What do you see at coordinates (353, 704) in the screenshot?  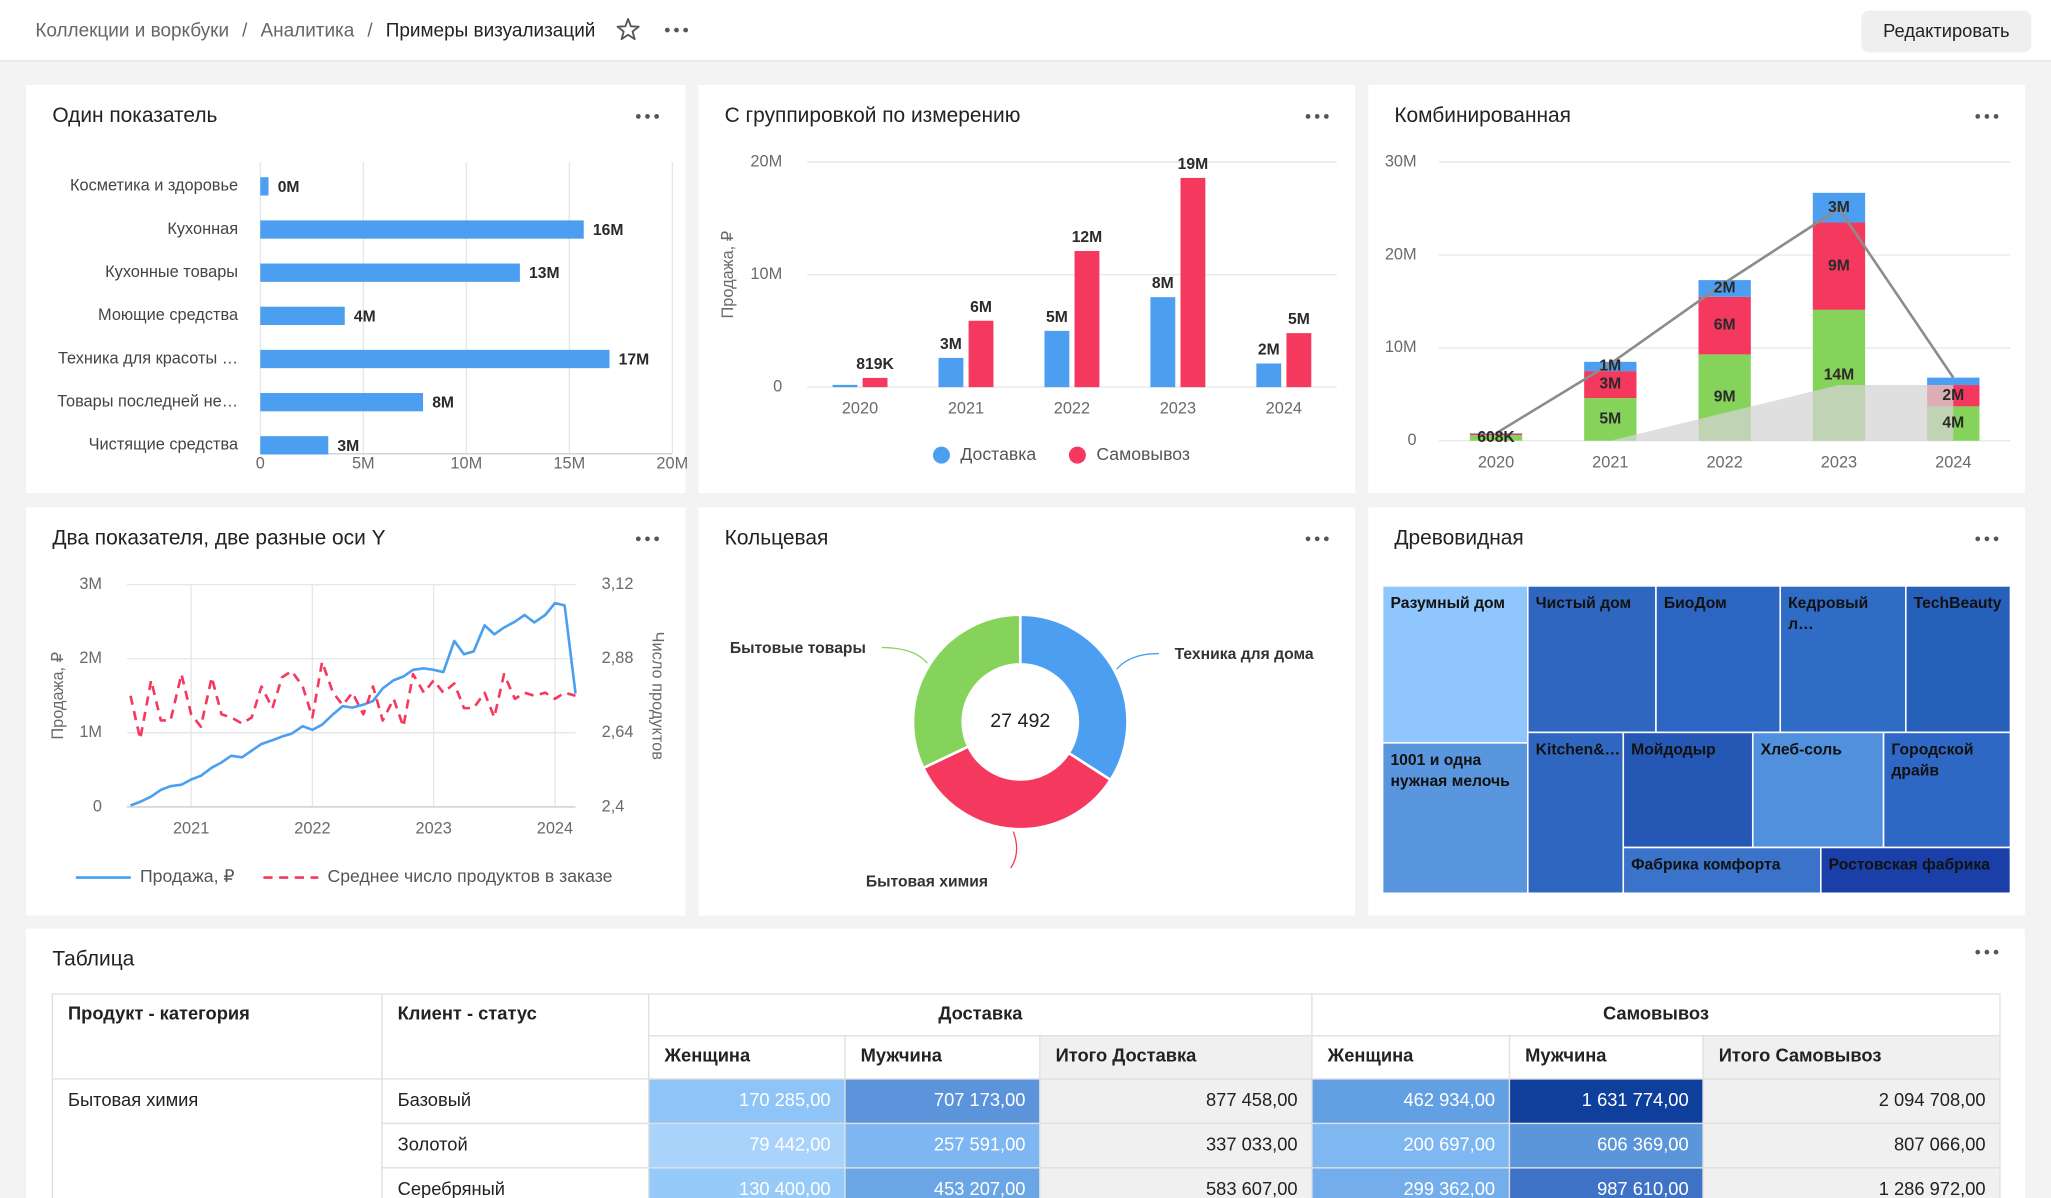 I see `line` at bounding box center [353, 704].